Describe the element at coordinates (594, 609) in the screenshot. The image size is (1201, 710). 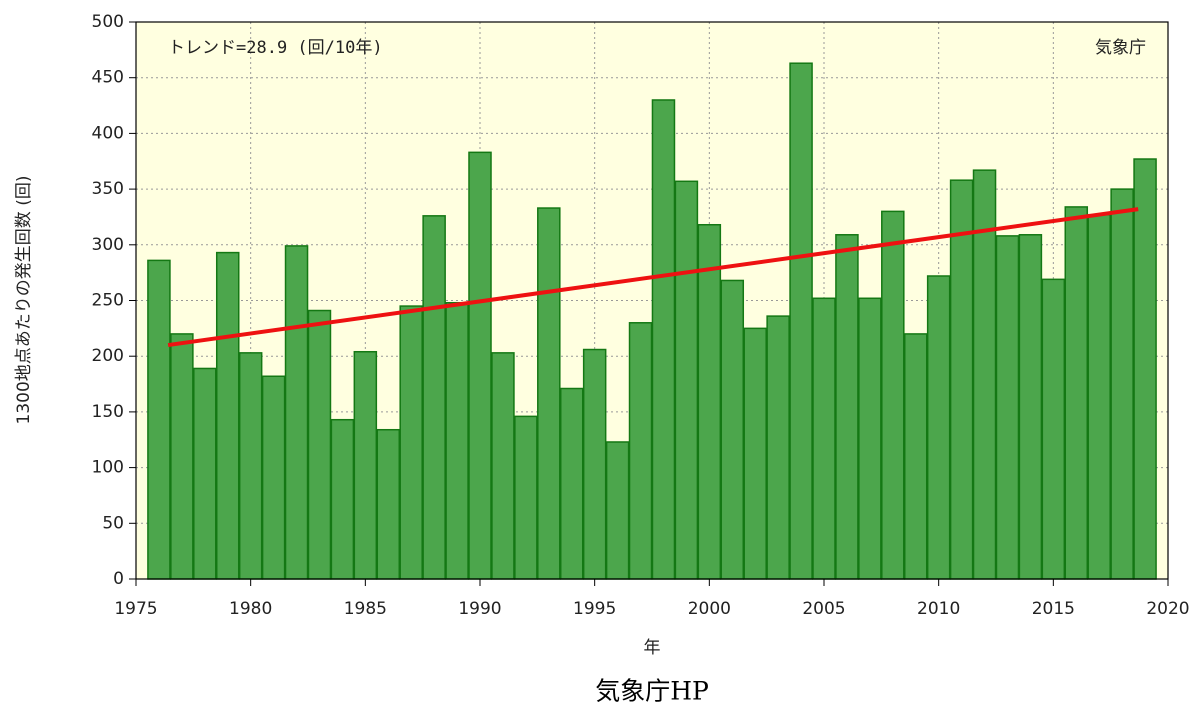
I see `x-tick-label: 1995` at that location.